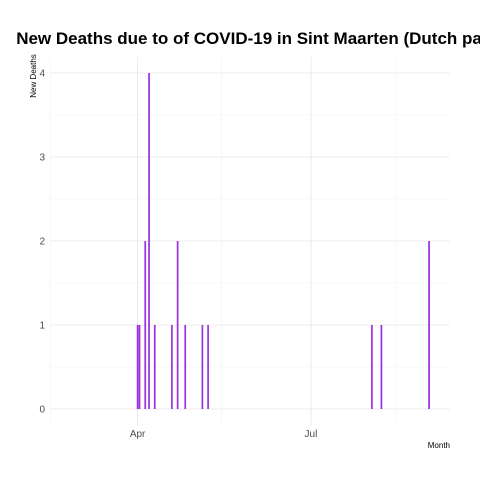 The width and height of the screenshot is (480, 480). Describe the element at coordinates (224, 434) in the screenshot. I see `x-axis-ticks: Apr Jul` at that location.